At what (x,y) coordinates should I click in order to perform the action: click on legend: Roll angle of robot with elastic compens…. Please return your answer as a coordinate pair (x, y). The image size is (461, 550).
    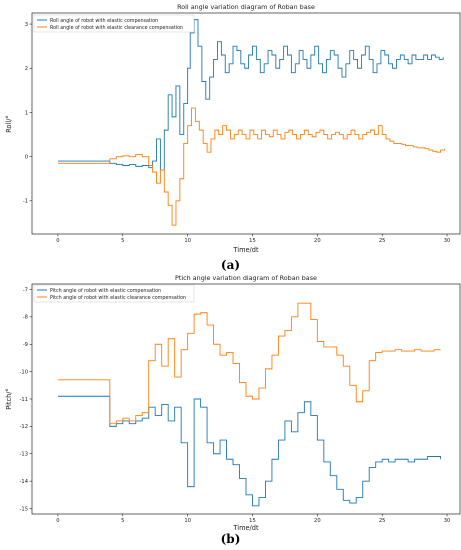
    Looking at the image, I should click on (114, 23).